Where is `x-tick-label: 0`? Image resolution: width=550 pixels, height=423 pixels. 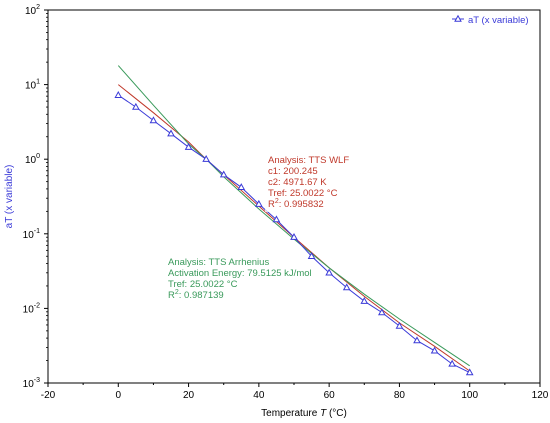 x-tick-label: 0 is located at coordinates (119, 395).